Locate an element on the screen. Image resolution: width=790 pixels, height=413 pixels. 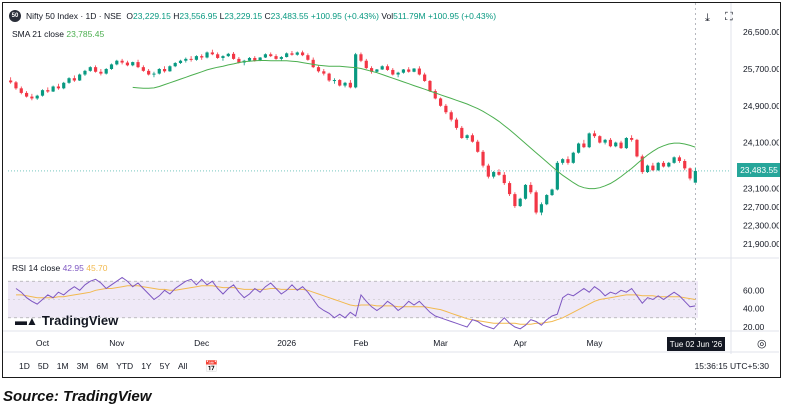
fullscreen-icon: ⛶ is located at coordinates (729, 17).